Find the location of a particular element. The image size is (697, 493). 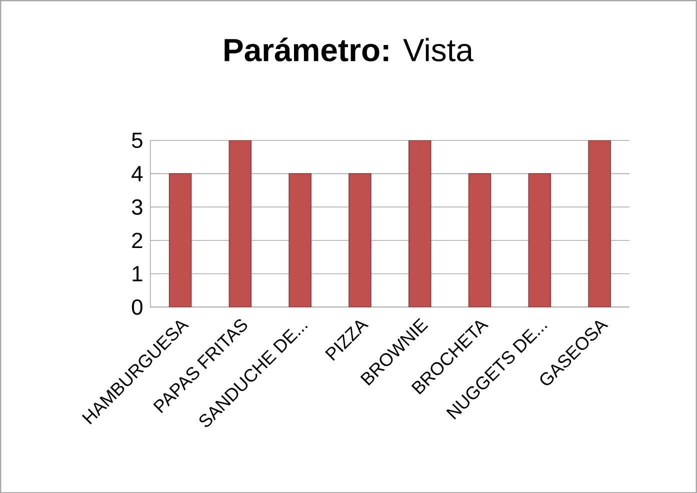

y-tick-label: 1 is located at coordinates (137, 274).